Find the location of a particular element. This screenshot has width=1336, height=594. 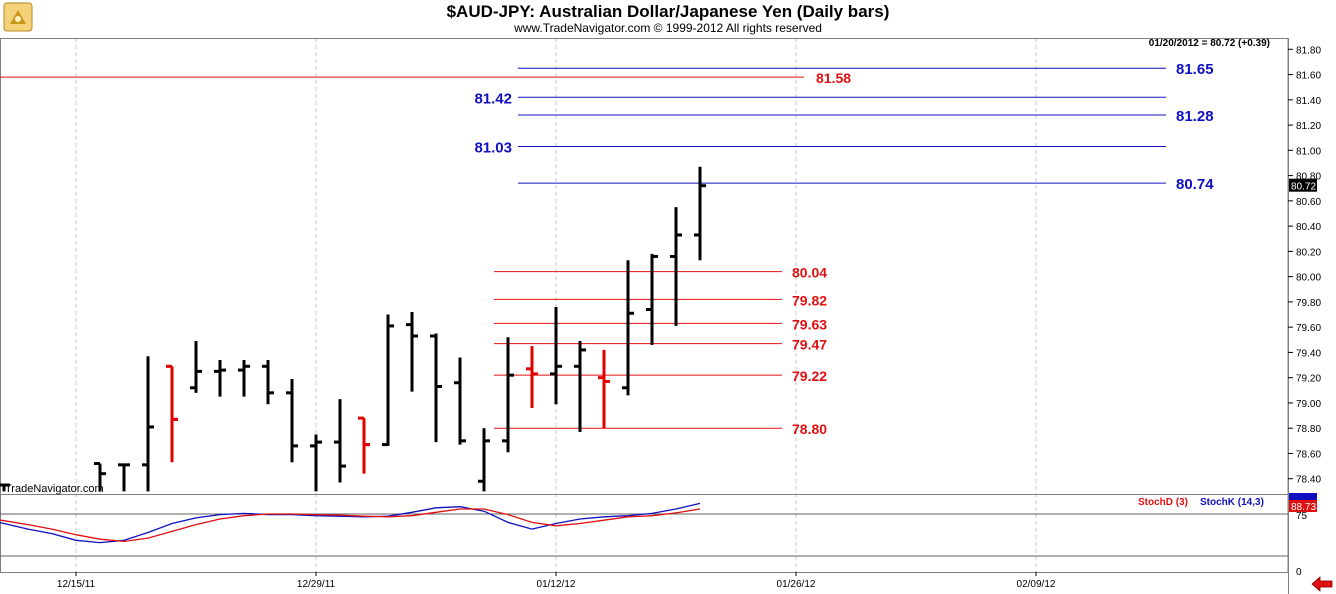

last-price-tag-text: 80.72 is located at coordinates (1303, 187).